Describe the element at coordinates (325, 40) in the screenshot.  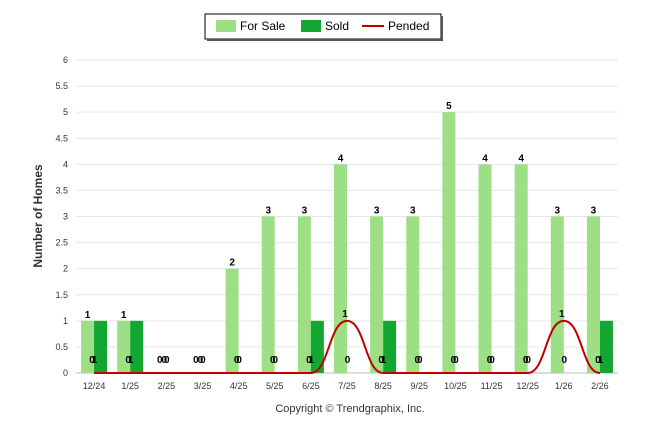
I see `legend-box-shadow-bottom` at that location.